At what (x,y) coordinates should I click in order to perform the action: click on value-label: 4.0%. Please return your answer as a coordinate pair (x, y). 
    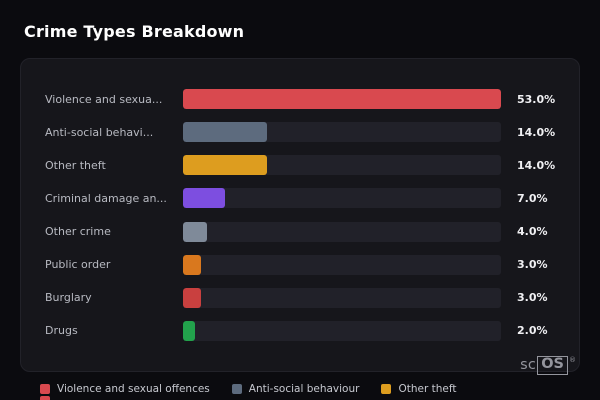
    Looking at the image, I should click on (532, 232).